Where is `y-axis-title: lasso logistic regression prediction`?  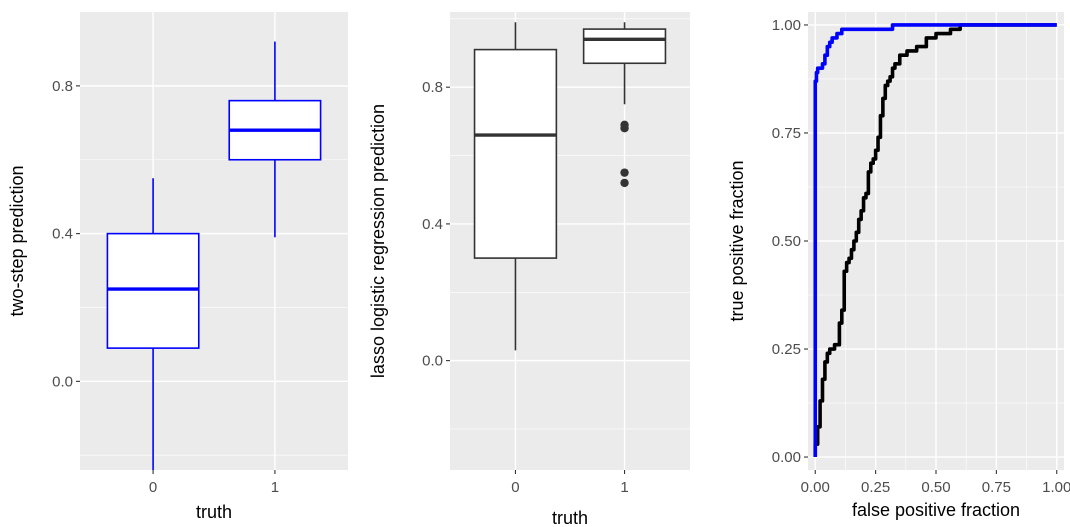 y-axis-title: lasso logistic regression prediction is located at coordinates (378, 241).